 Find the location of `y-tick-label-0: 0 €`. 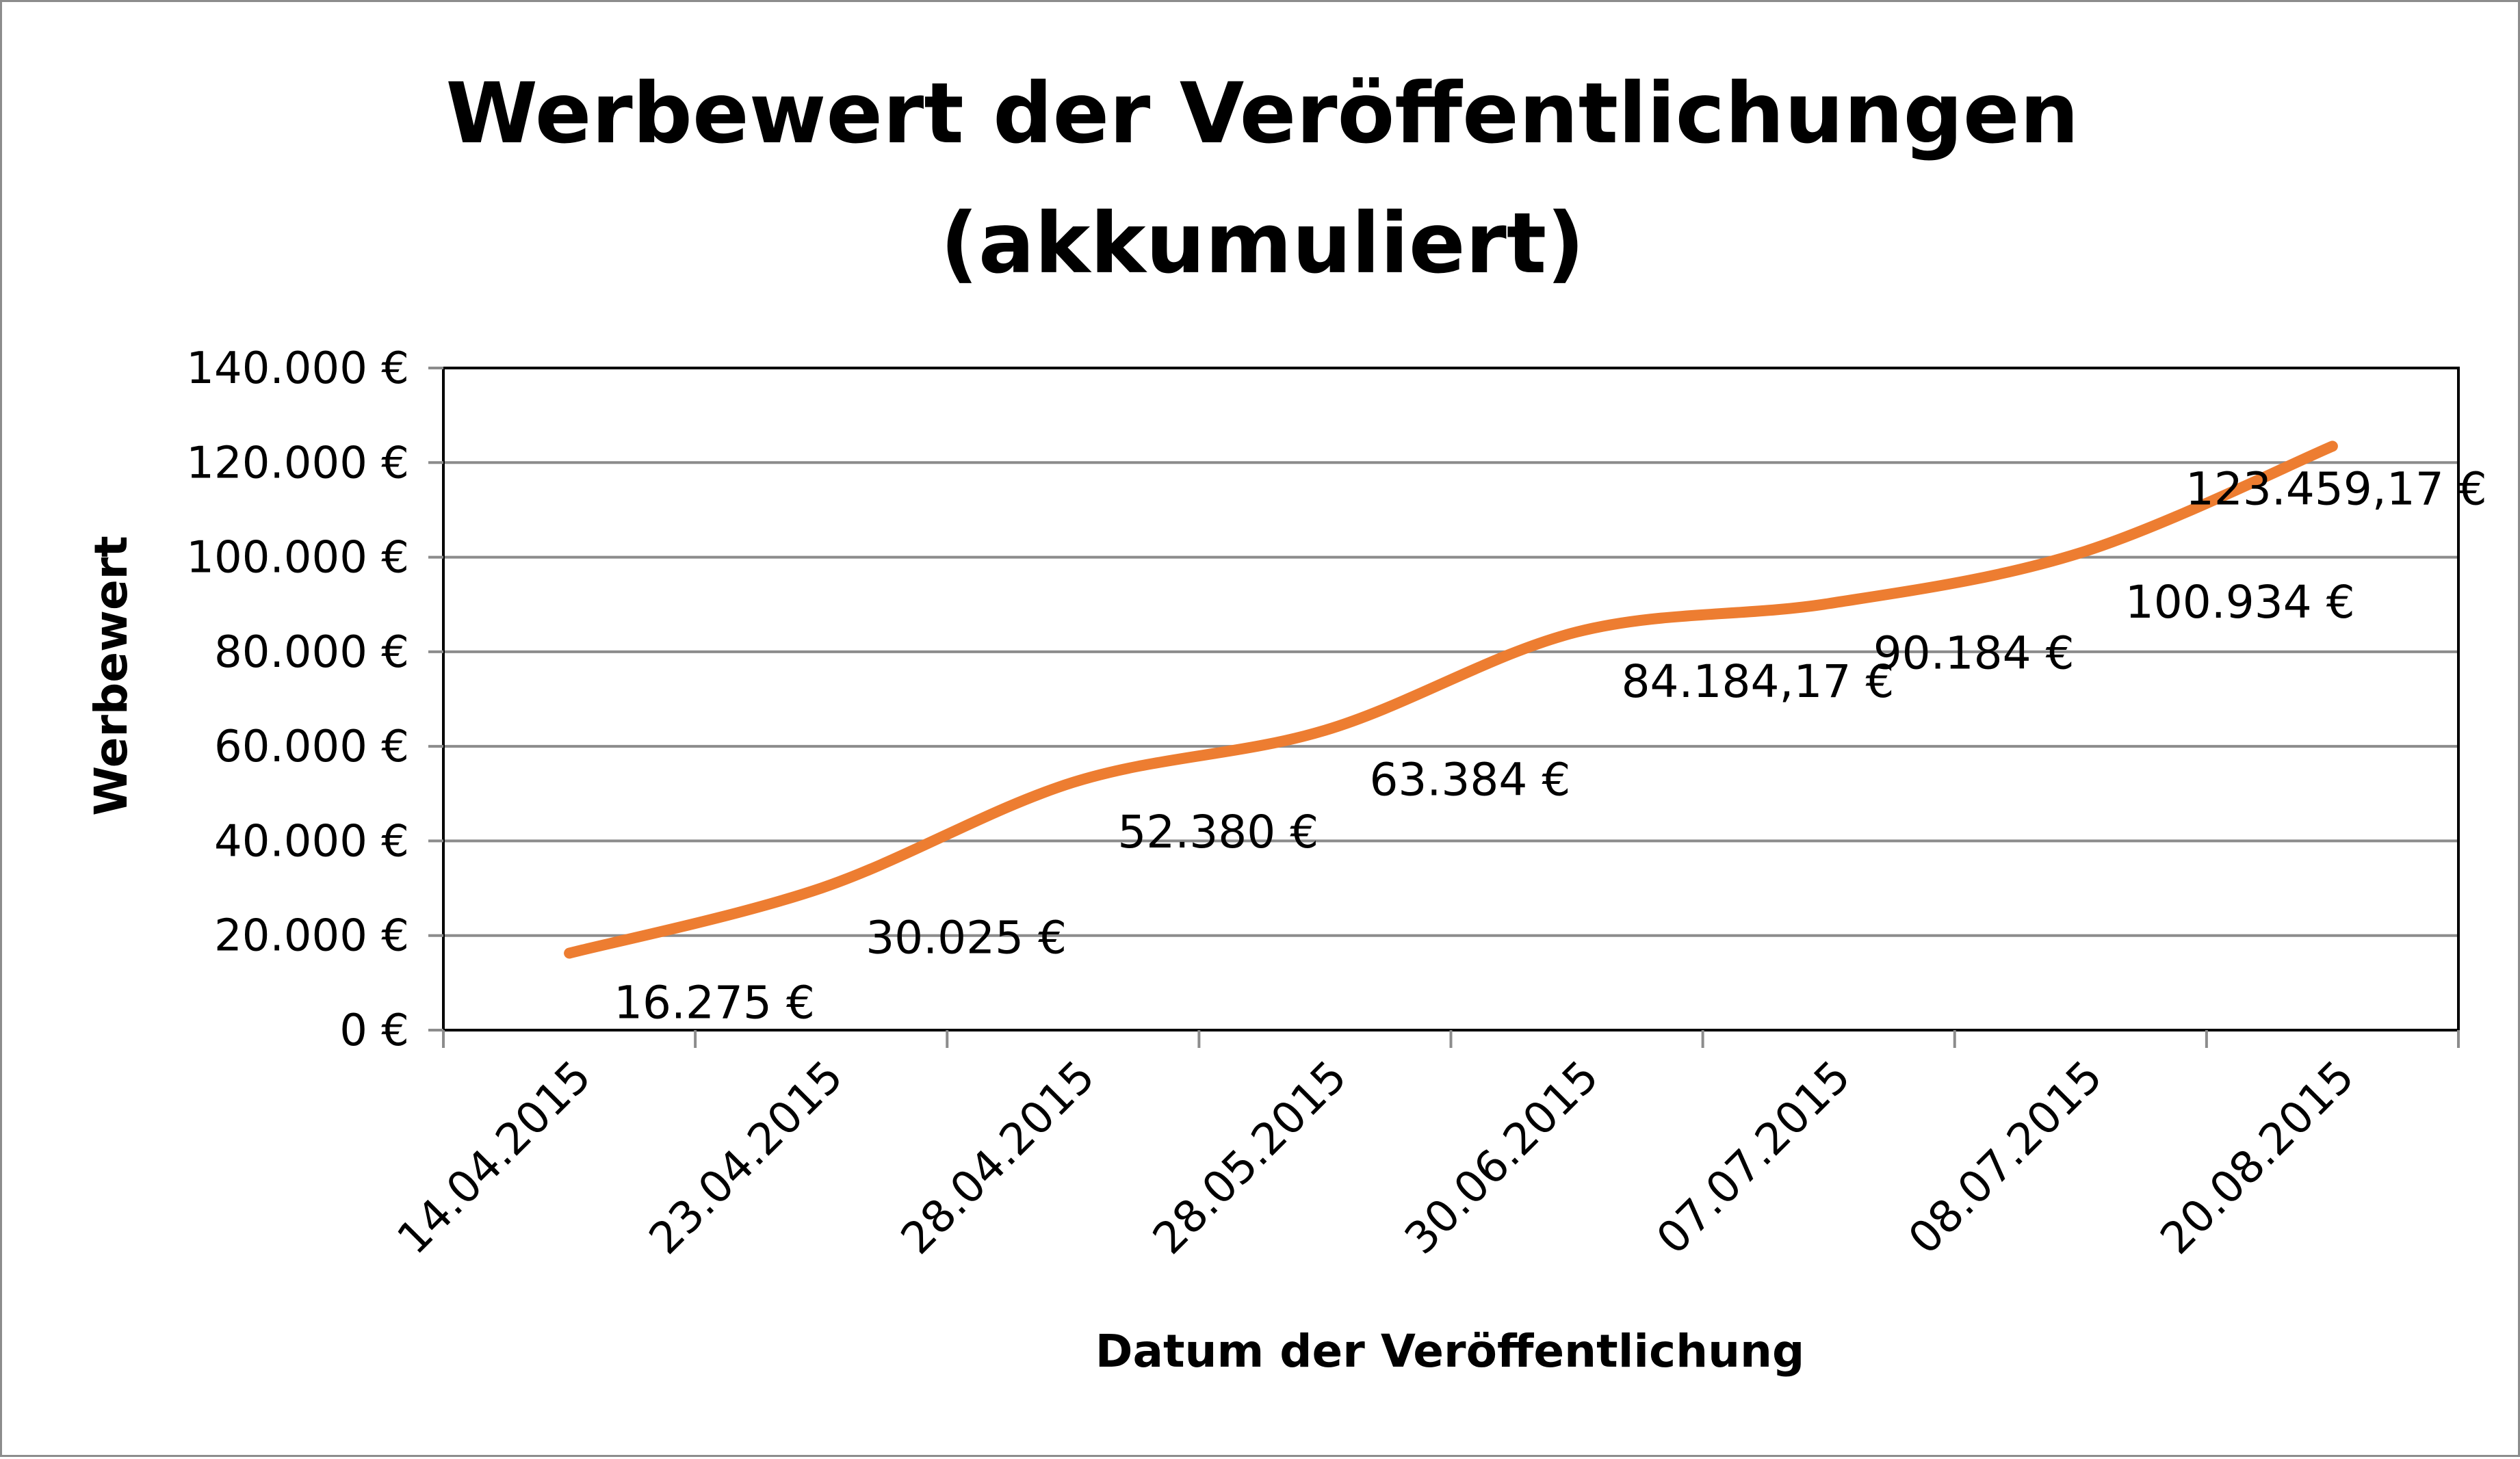

y-tick-label-0: 0 € is located at coordinates (374, 1031).